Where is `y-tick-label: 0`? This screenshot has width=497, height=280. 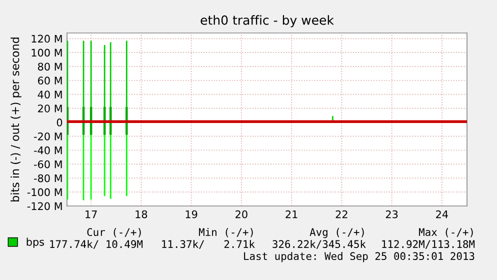 y-tick-label: 0 is located at coordinates (59, 122).